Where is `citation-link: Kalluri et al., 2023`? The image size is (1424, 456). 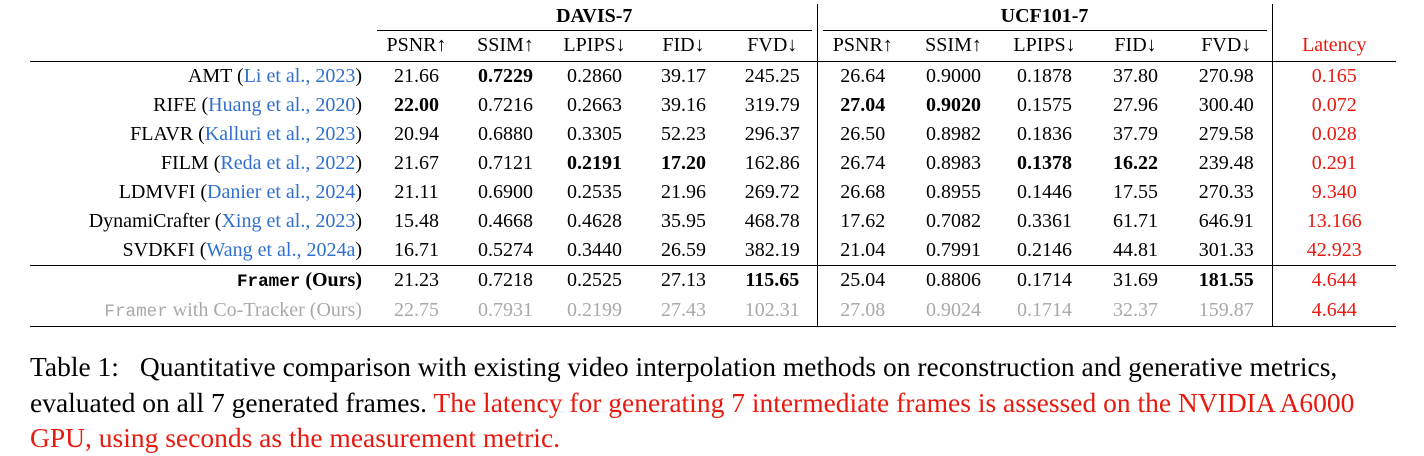
citation-link: Kalluri et al., 2023 is located at coordinates (280, 134).